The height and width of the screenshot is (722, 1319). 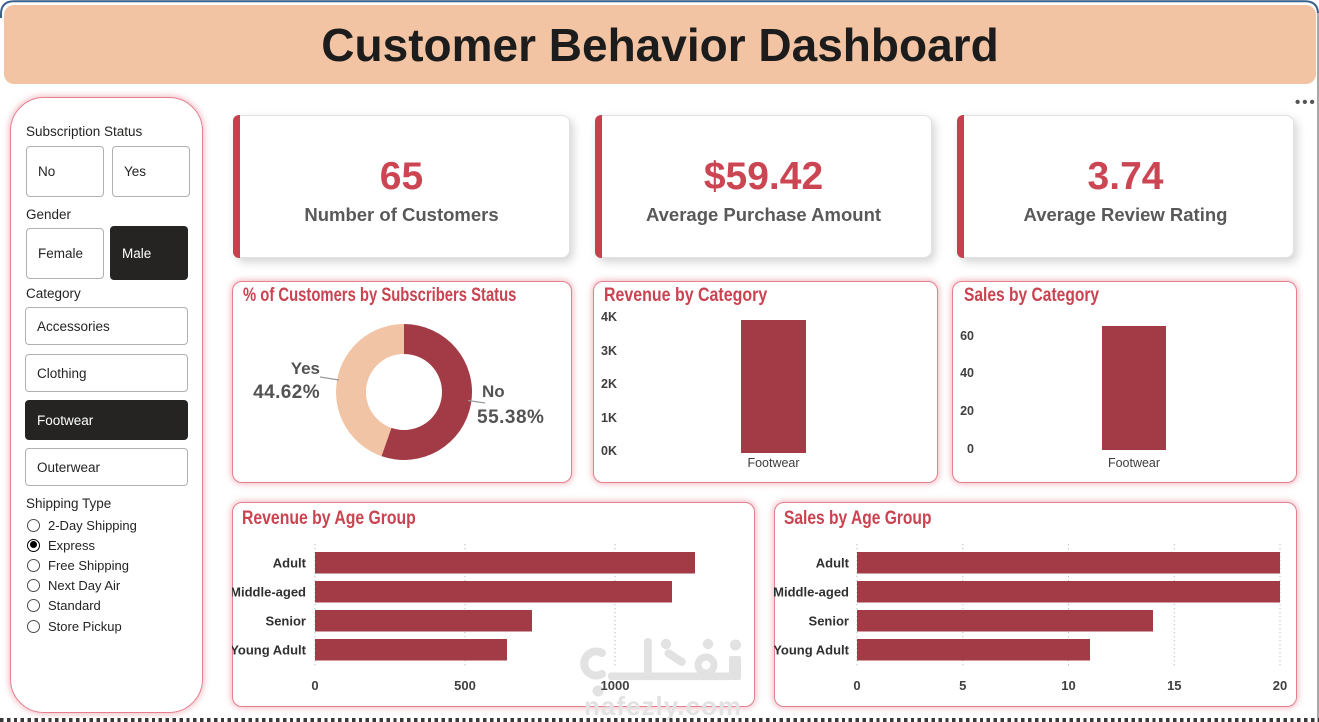 What do you see at coordinates (1280, 685) in the screenshot?
I see `svg-text: 20` at bounding box center [1280, 685].